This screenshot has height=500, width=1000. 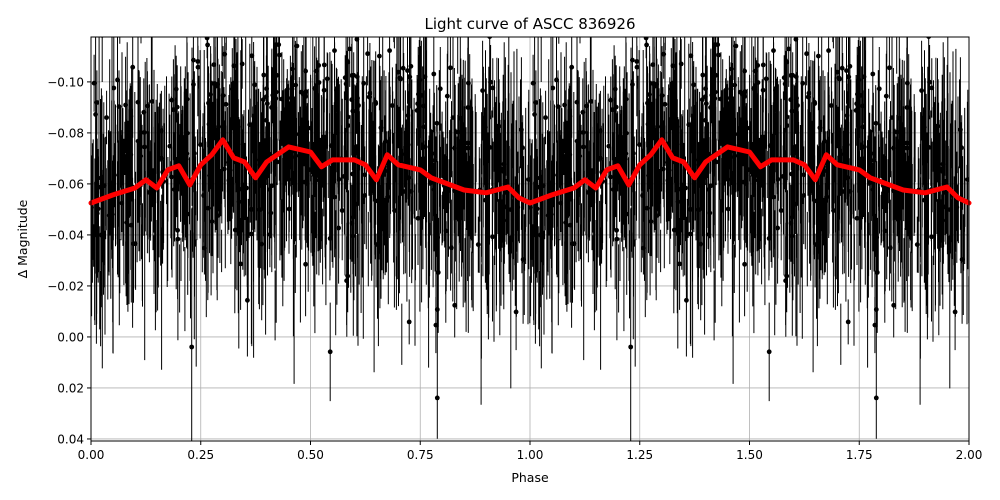 I want to click on binned-mean-line, so click(x=530, y=171).